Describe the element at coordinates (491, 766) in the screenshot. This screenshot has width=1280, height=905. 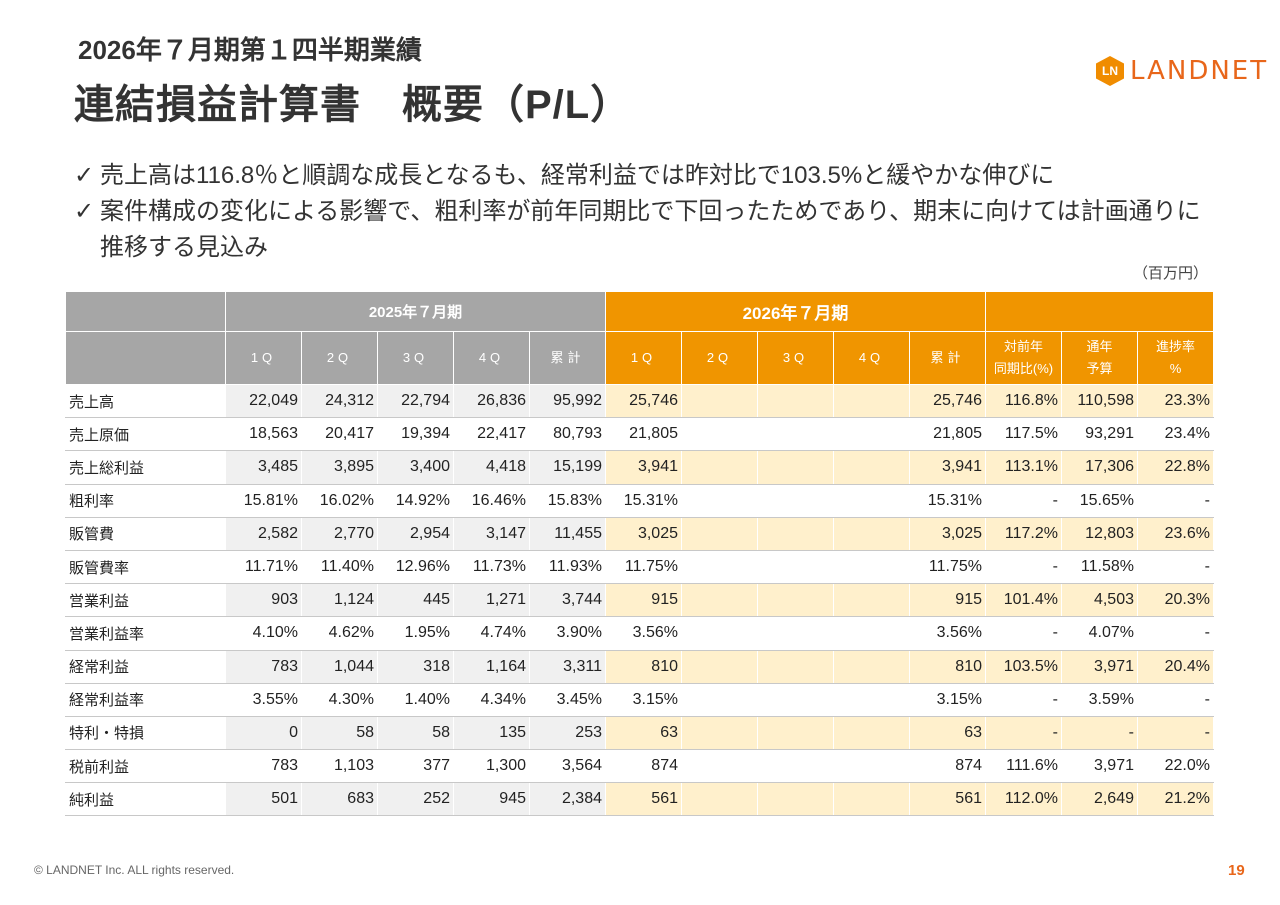
I see `table-cell: 1,300` at that location.